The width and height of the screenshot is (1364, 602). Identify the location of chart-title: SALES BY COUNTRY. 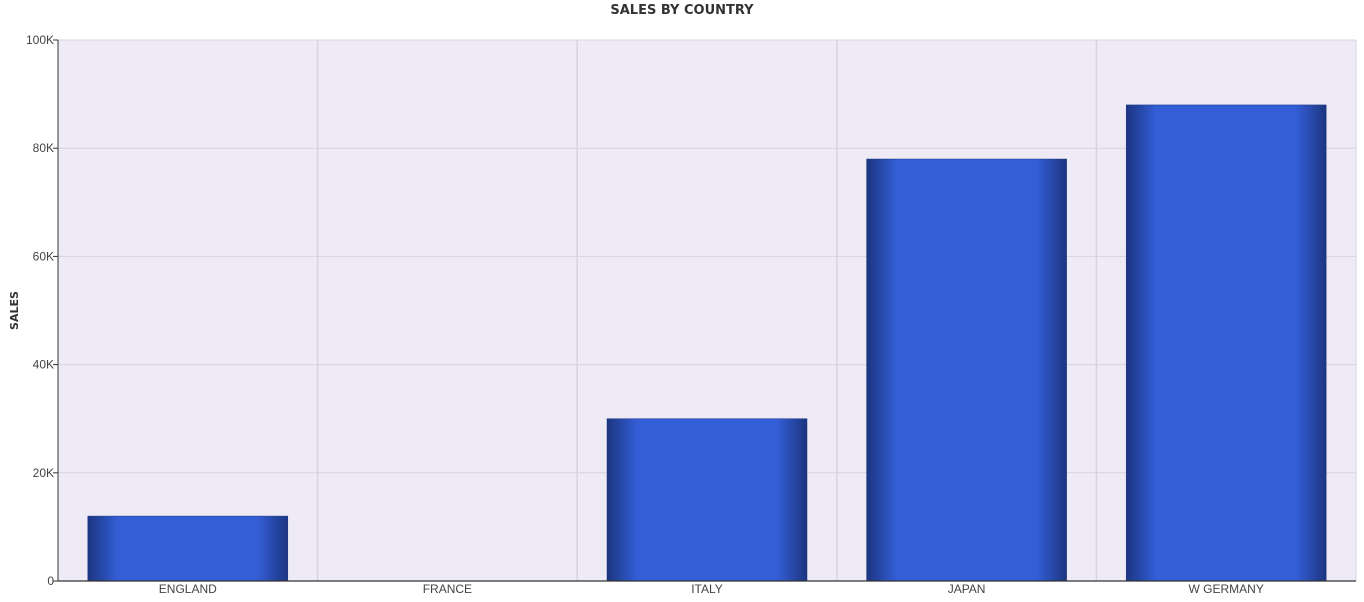
(682, 10).